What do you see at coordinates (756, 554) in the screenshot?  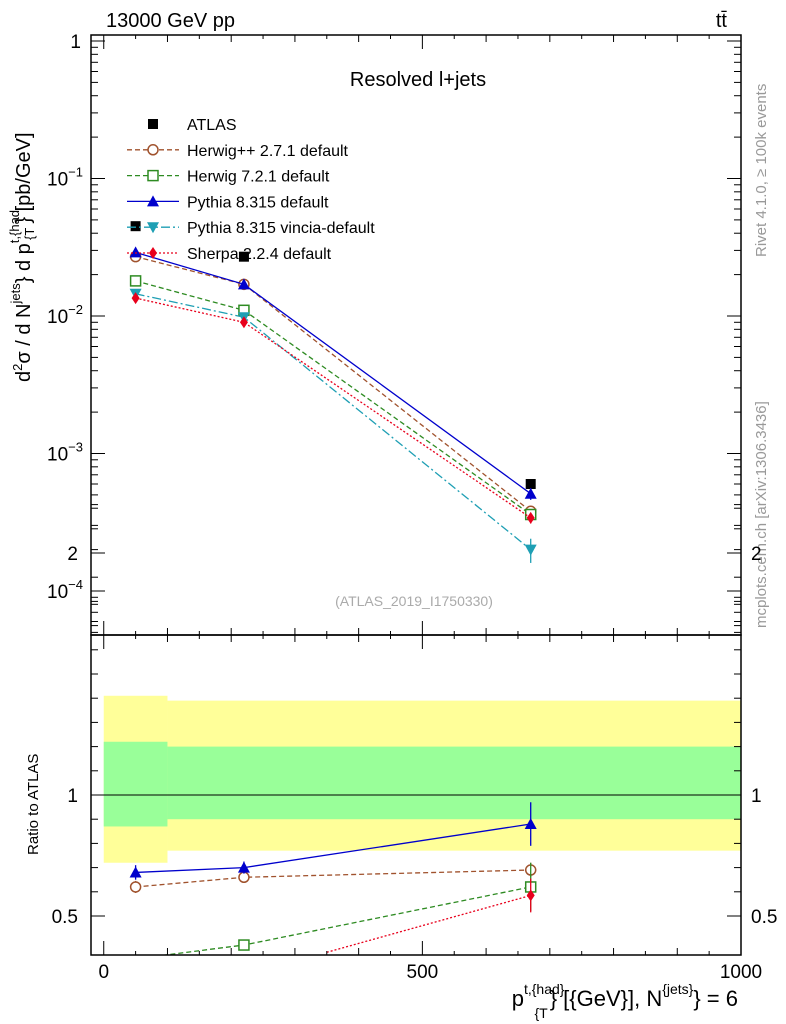 I see `ratio-y-tick-label-right: 2` at bounding box center [756, 554].